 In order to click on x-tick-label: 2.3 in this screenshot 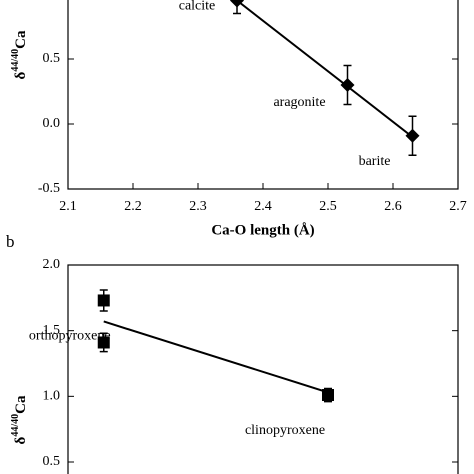, I will do `click(198, 206)`.